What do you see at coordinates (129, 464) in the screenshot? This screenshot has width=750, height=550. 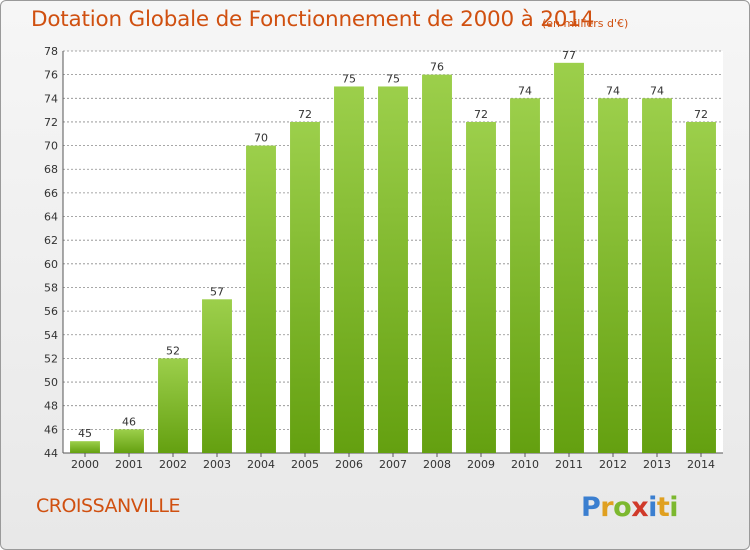 I see `x-tick-label: 2001` at bounding box center [129, 464].